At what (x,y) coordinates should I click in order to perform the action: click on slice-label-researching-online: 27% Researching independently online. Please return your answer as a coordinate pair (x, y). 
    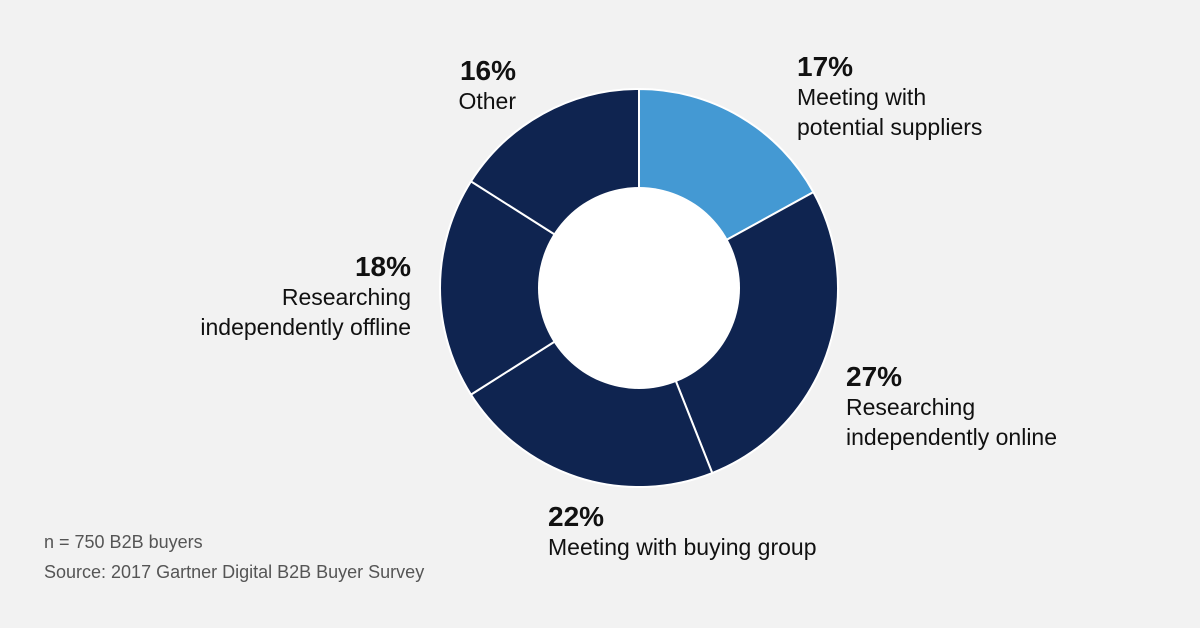
    Looking at the image, I should click on (951, 407).